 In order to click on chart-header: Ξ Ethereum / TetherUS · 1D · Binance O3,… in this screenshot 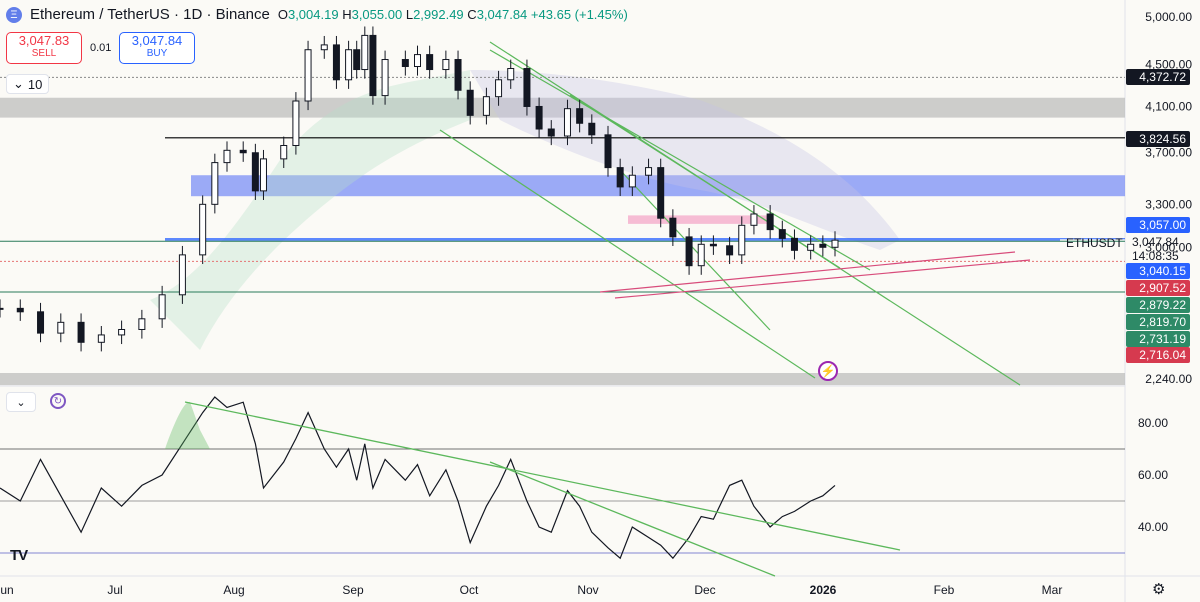, I will do `click(317, 14)`.